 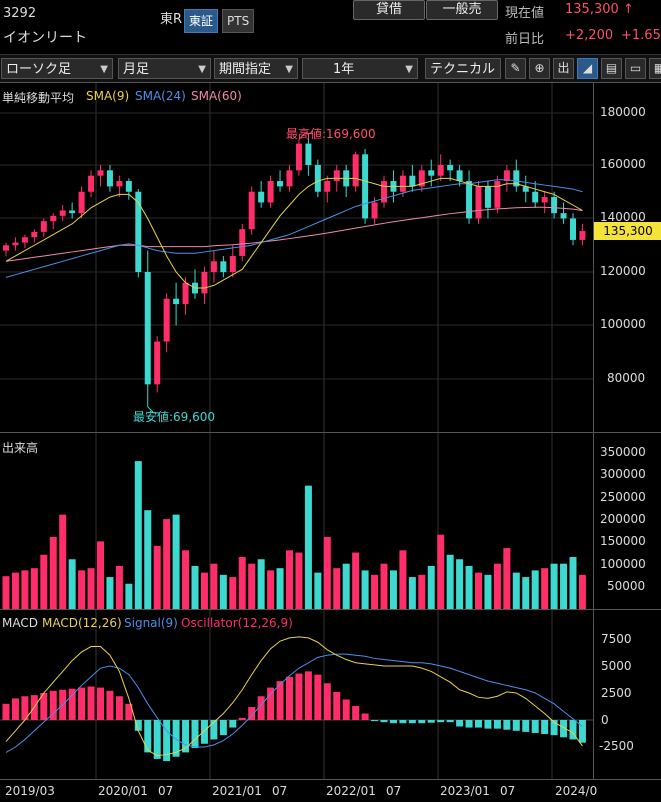 What do you see at coordinates (160, 96) in the screenshot?
I see `legend-sma24: SMA(24)` at bounding box center [160, 96].